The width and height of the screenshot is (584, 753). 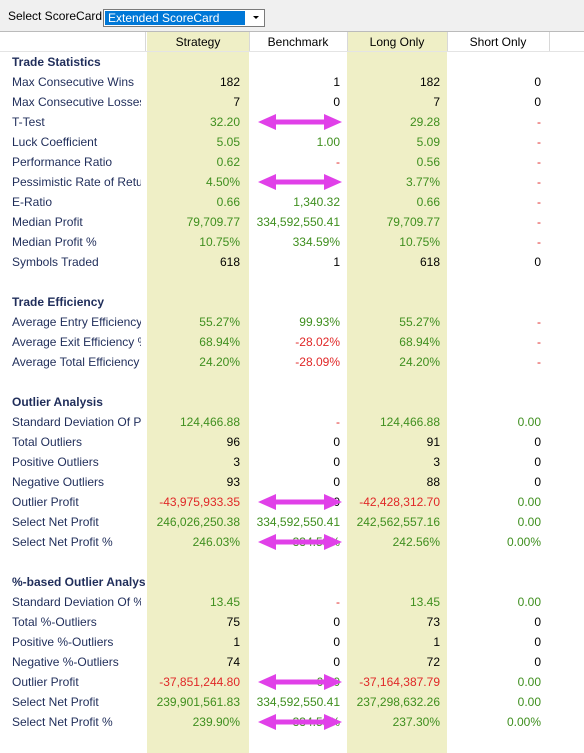 I want to click on cell-value: 75, so click(x=233, y=622).